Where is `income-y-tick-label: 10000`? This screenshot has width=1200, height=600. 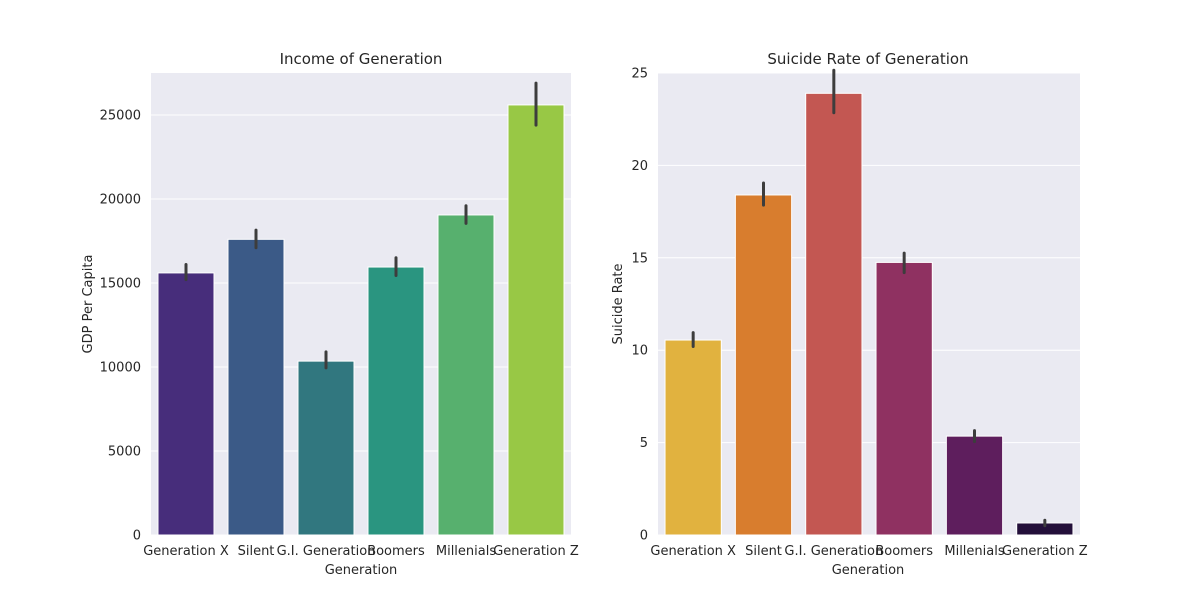
income-y-tick-label: 10000 is located at coordinates (120, 368).